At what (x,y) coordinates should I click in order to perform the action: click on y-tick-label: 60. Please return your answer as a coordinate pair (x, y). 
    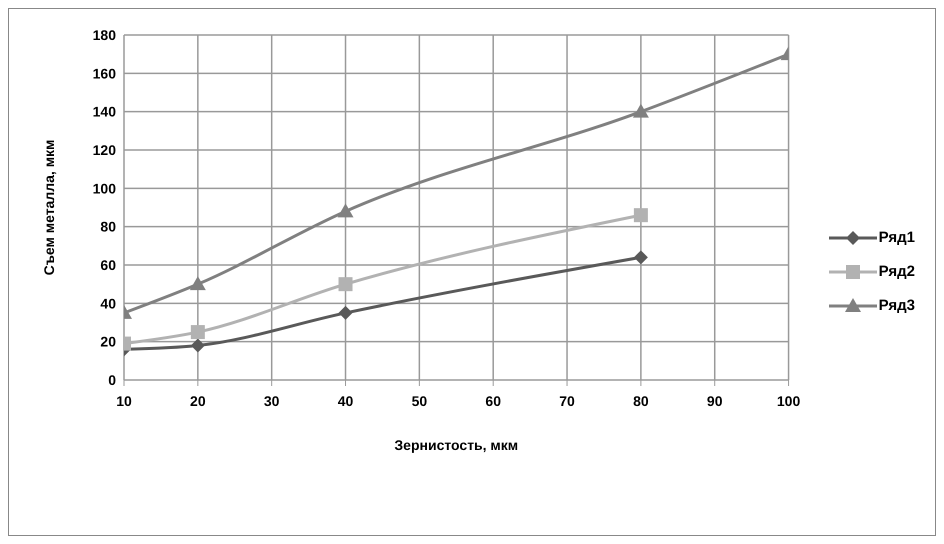
    Looking at the image, I should click on (108, 264).